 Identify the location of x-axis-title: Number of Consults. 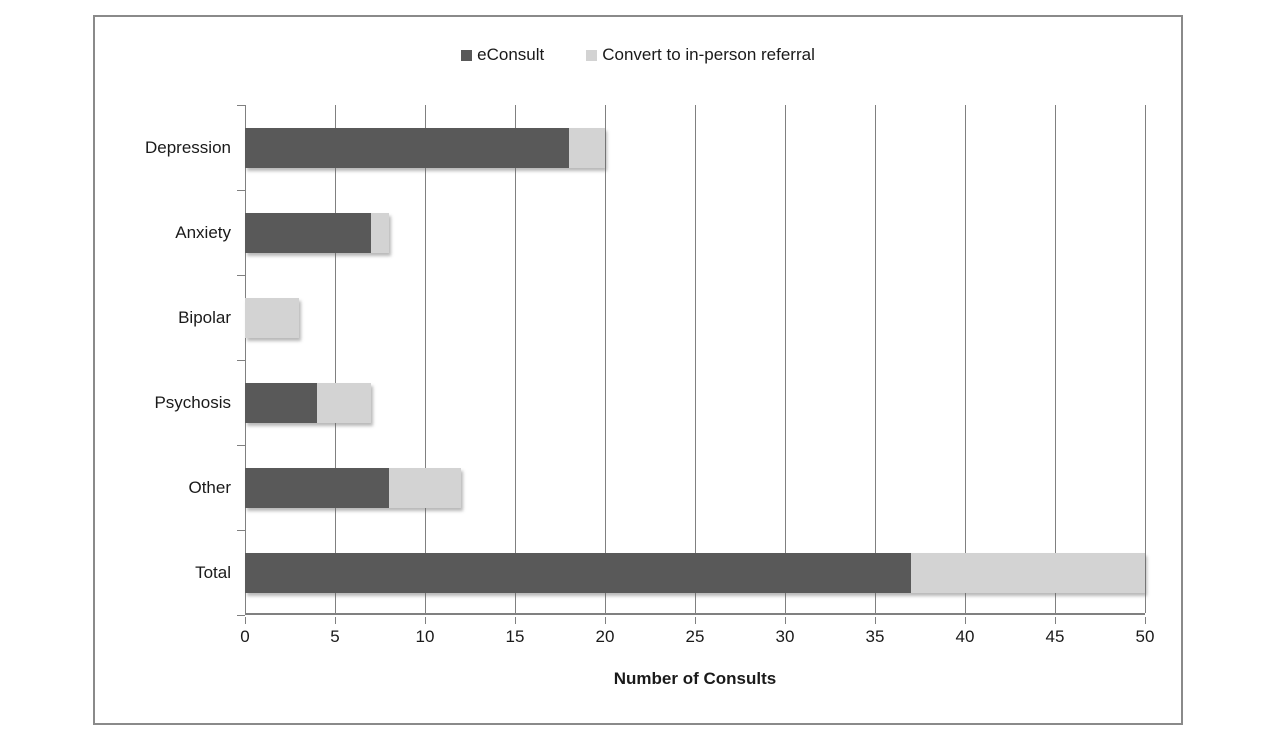
(695, 678).